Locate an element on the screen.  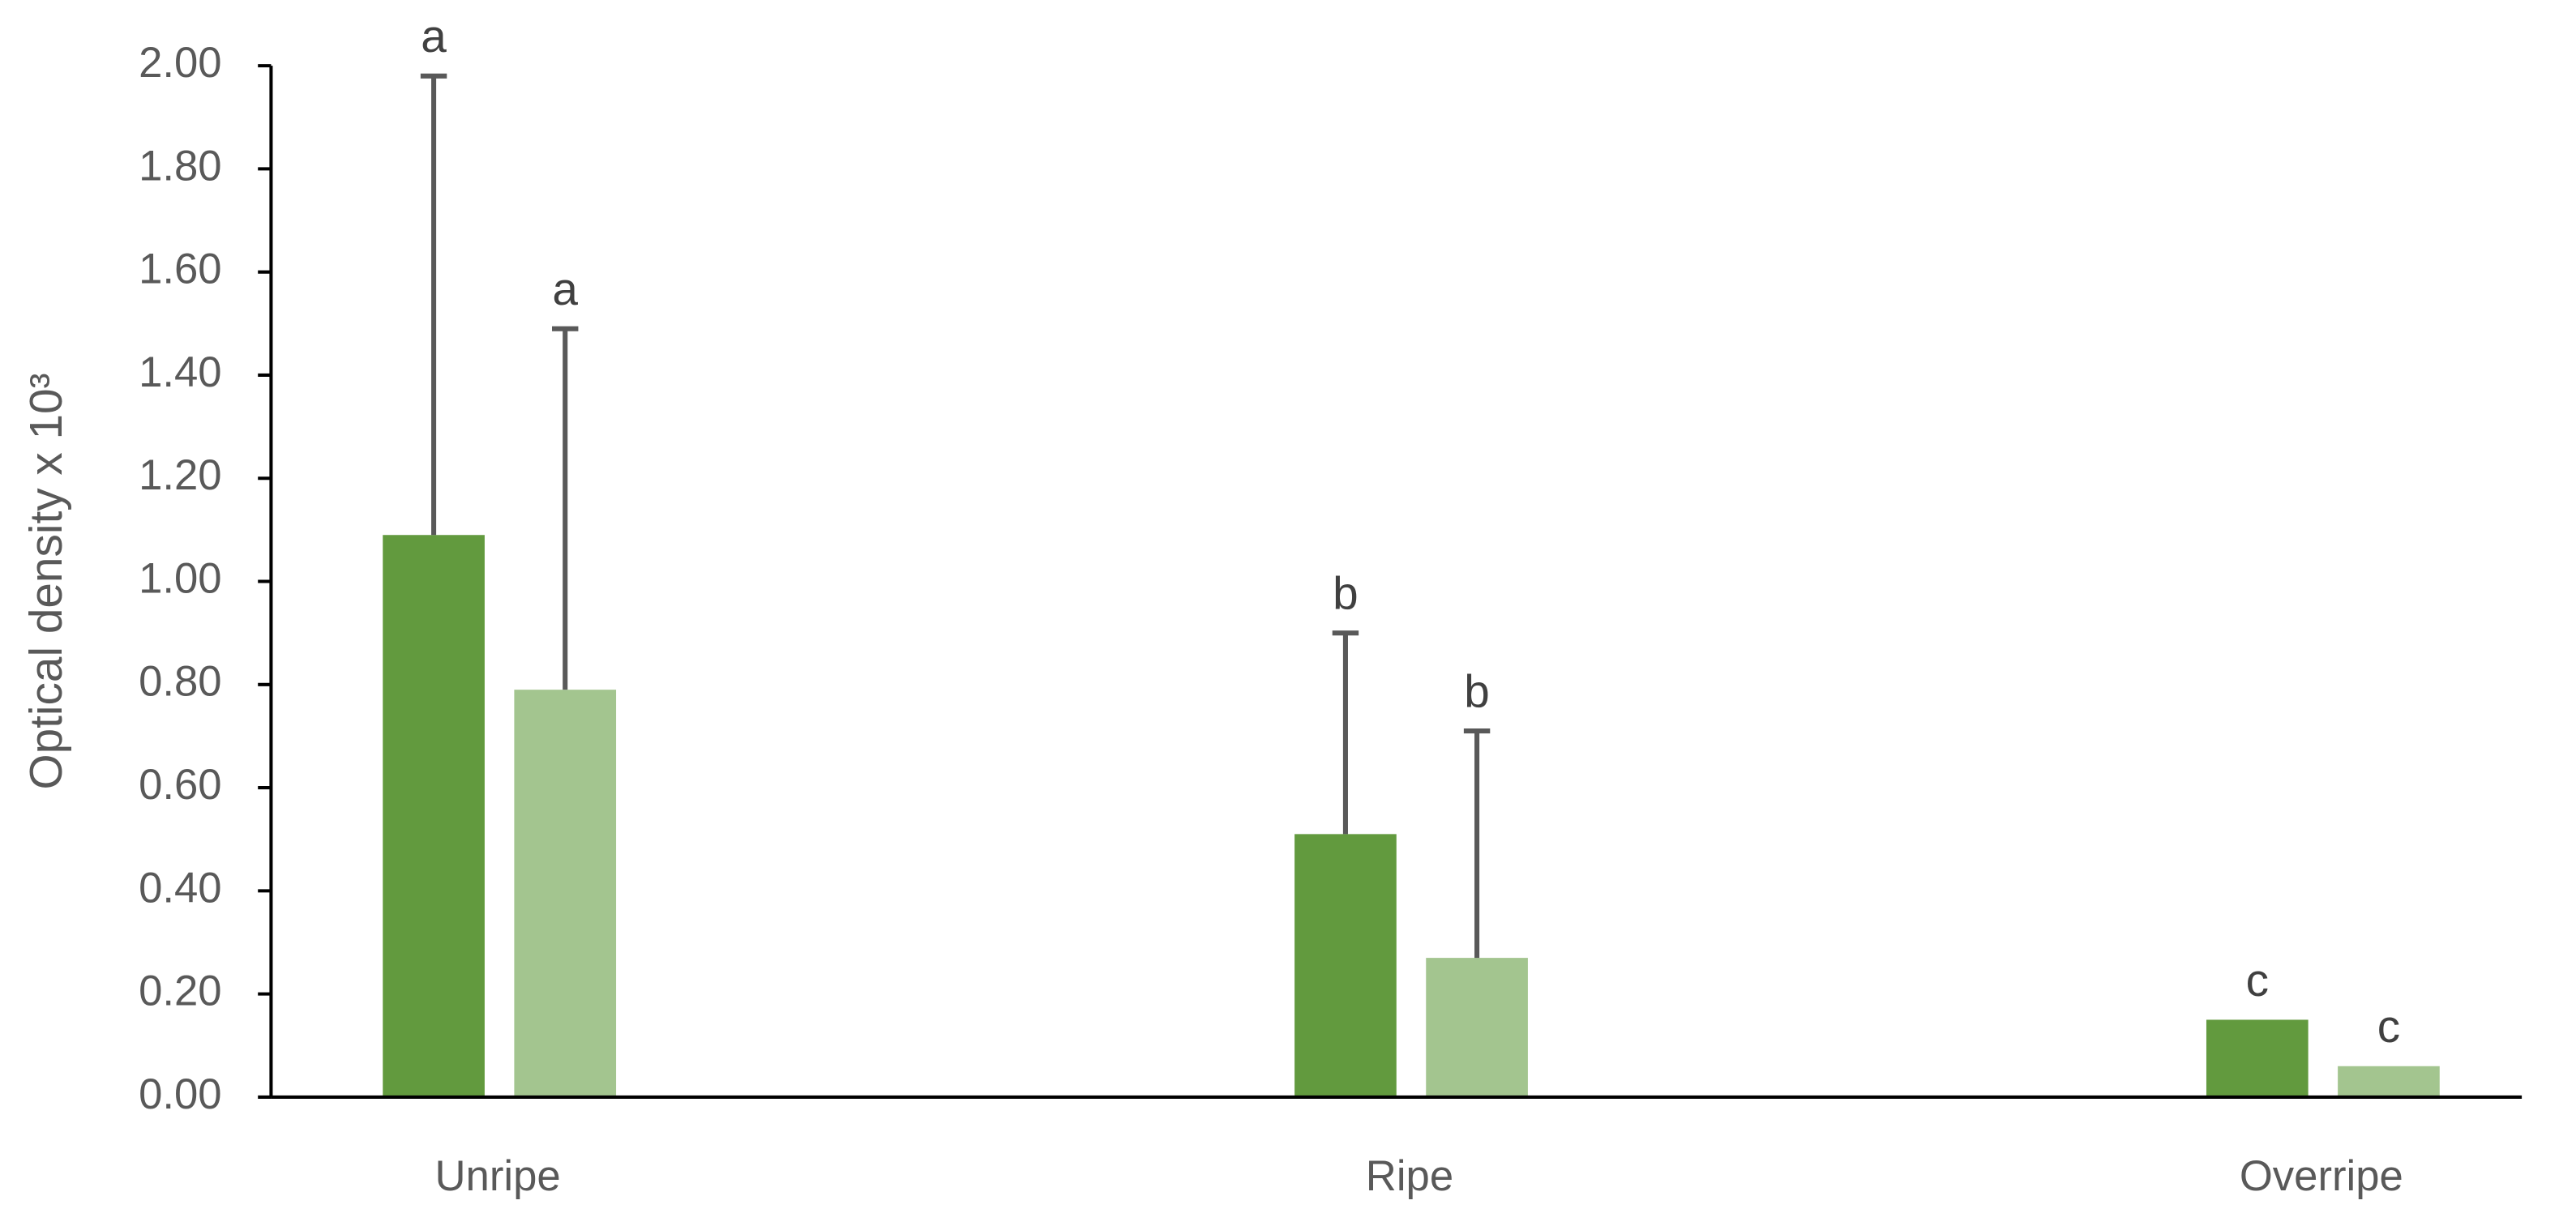
x-tick-label: Ripe is located at coordinates (1409, 1176).